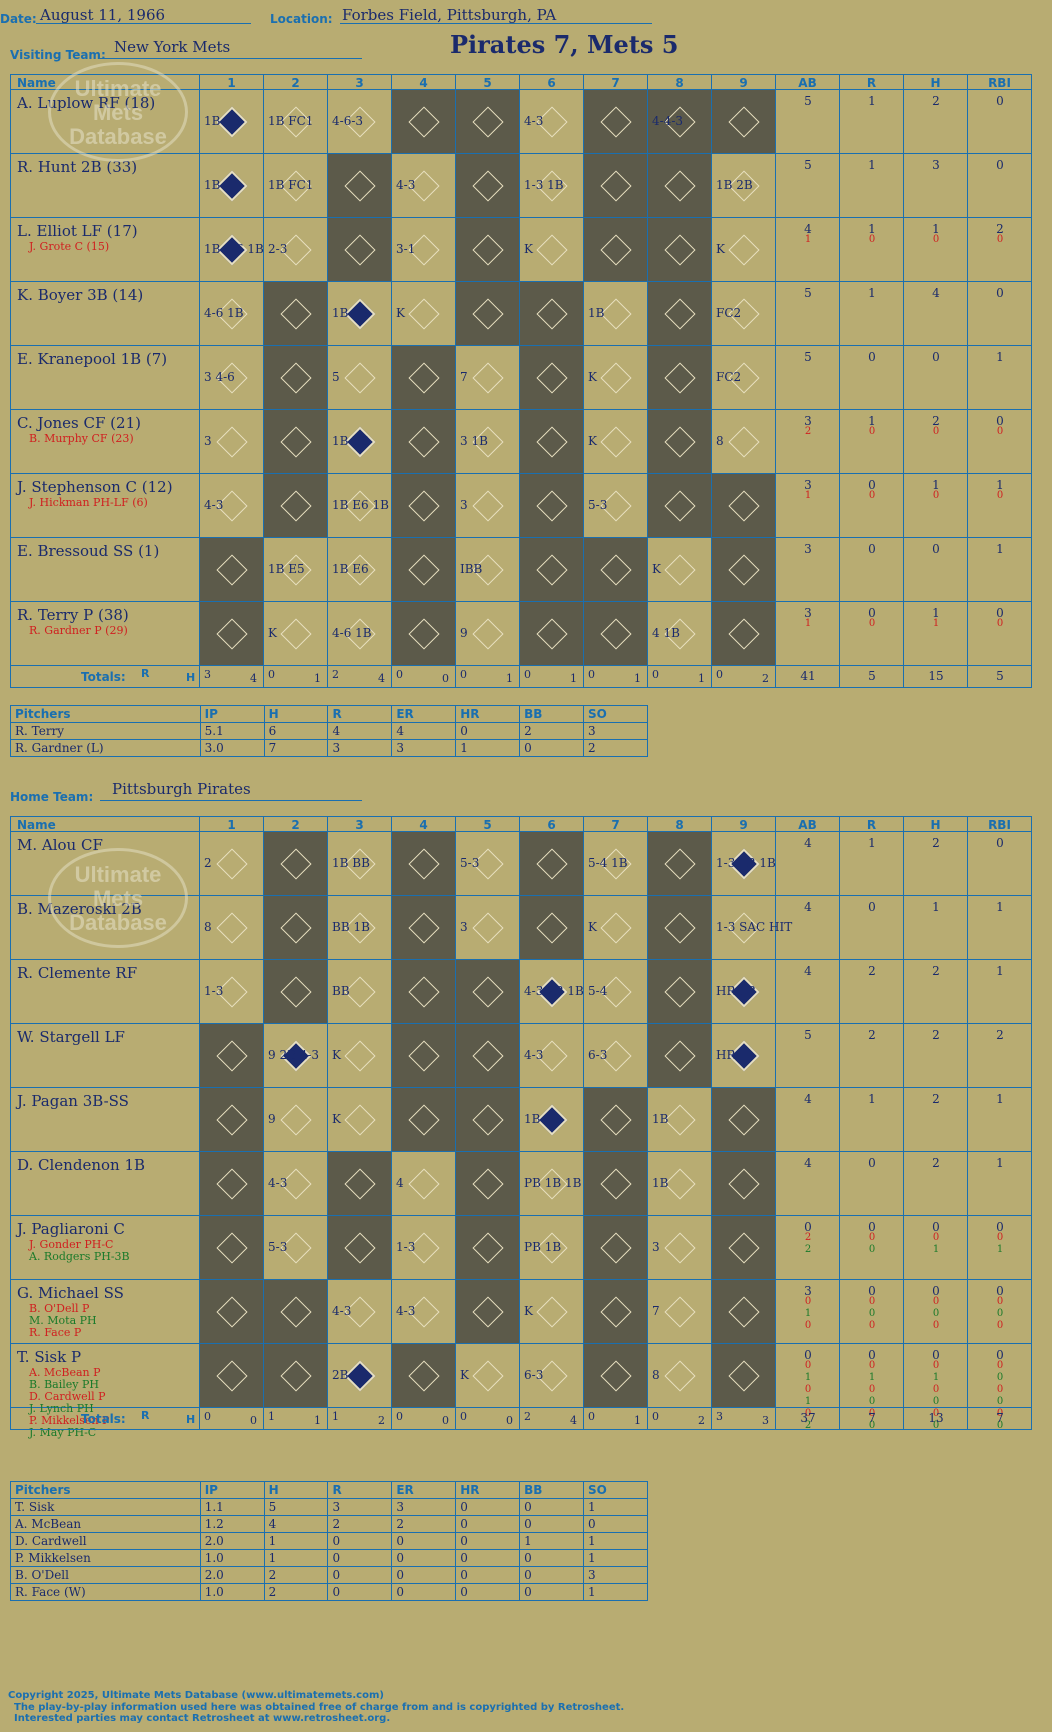  Describe the element at coordinates (232, 1541) in the screenshot. I see `home-pitcher-stat: 2.0` at that location.